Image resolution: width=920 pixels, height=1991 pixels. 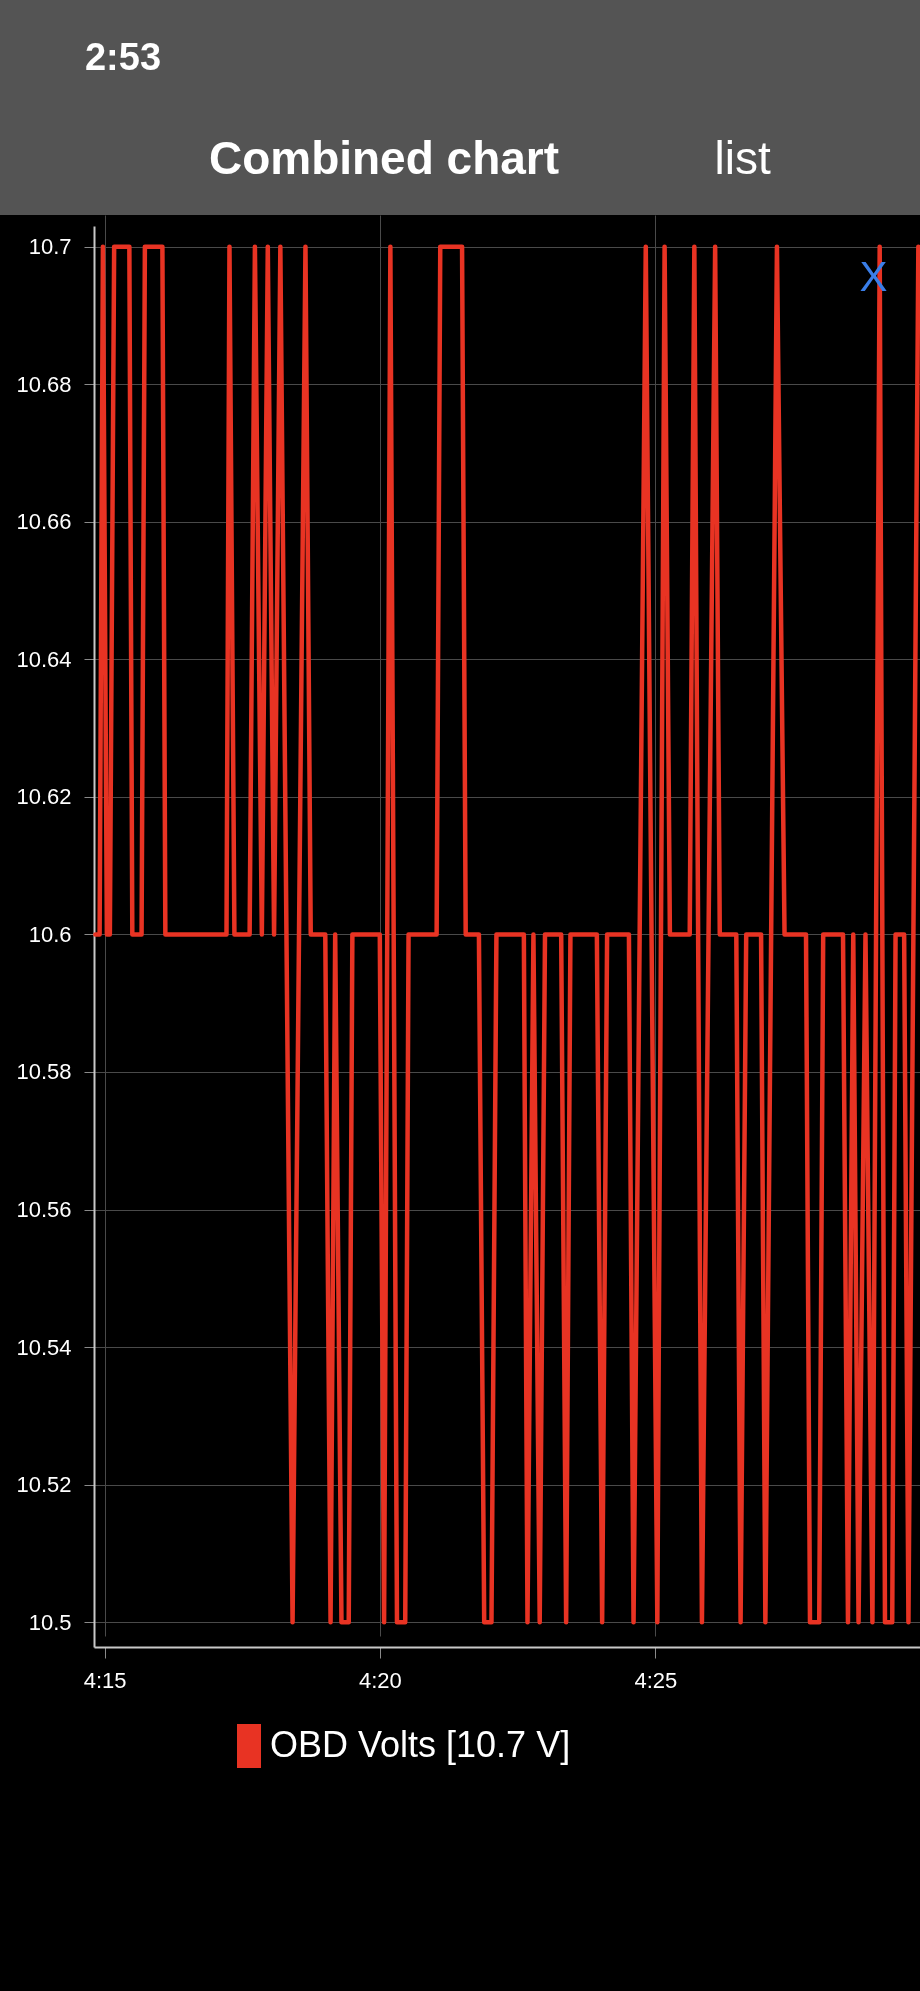 What do you see at coordinates (44, 1072) in the screenshot?
I see `y-tick-label: 10.58` at bounding box center [44, 1072].